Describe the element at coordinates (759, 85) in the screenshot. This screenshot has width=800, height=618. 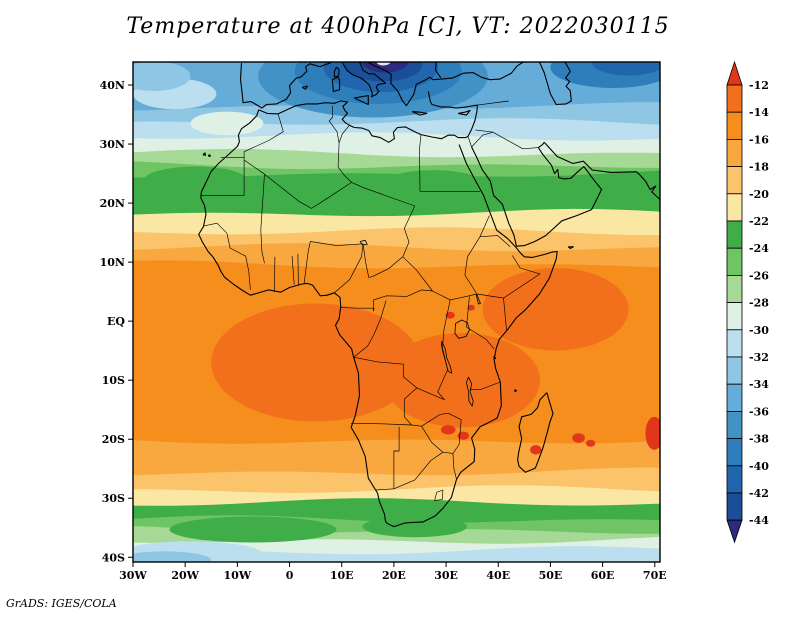
I see `colorbar-label: -12` at that location.